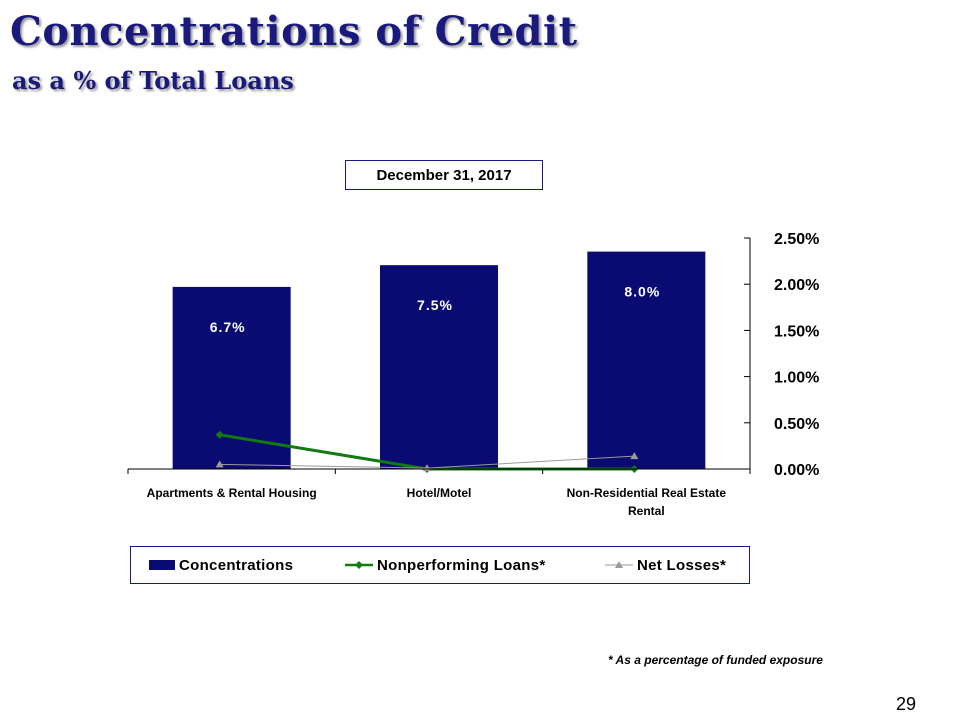  What do you see at coordinates (294, 31) in the screenshot?
I see `slide-title: Concentrations of Credit` at bounding box center [294, 31].